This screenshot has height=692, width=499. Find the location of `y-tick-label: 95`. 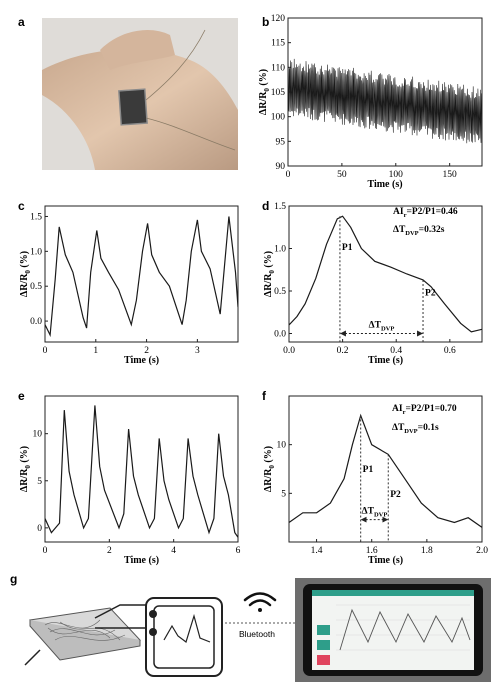

y-tick-label: 95 is located at coordinates (281, 142).